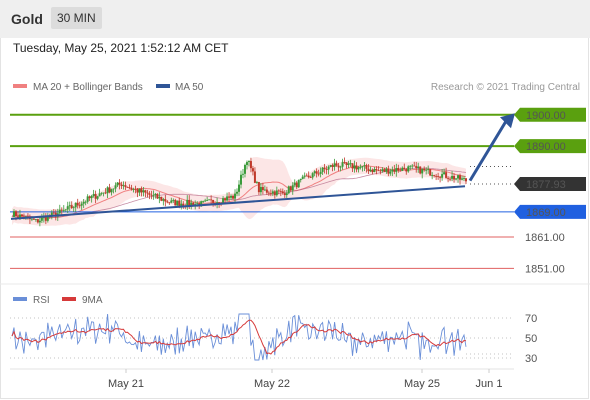  What do you see at coordinates (92, 300) in the screenshot?
I see `legend-9ma: 9MA` at bounding box center [92, 300].